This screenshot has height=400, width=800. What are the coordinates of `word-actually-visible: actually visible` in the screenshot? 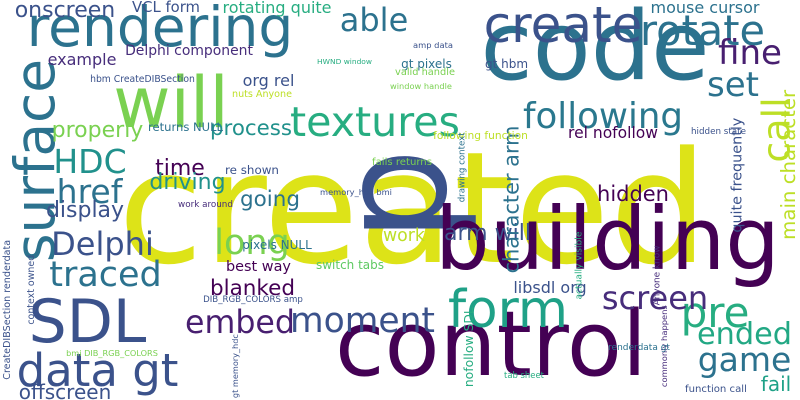 It's located at (578, 266).